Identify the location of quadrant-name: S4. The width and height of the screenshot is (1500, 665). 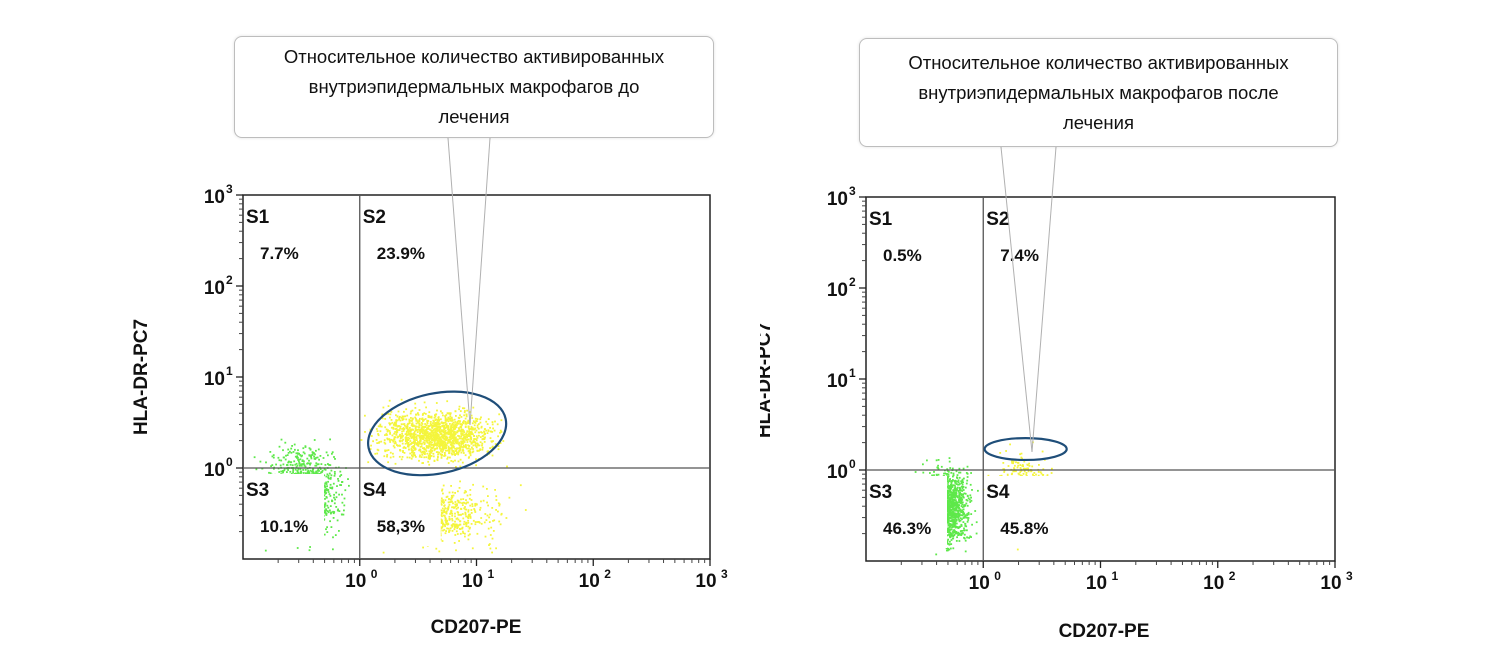
(375, 490).